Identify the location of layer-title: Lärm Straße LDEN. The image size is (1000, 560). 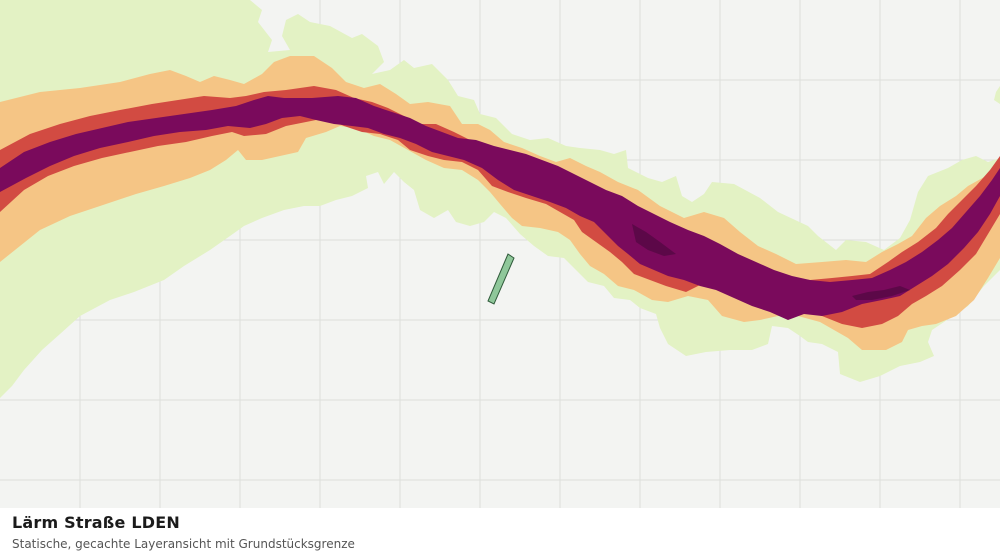
(96, 522).